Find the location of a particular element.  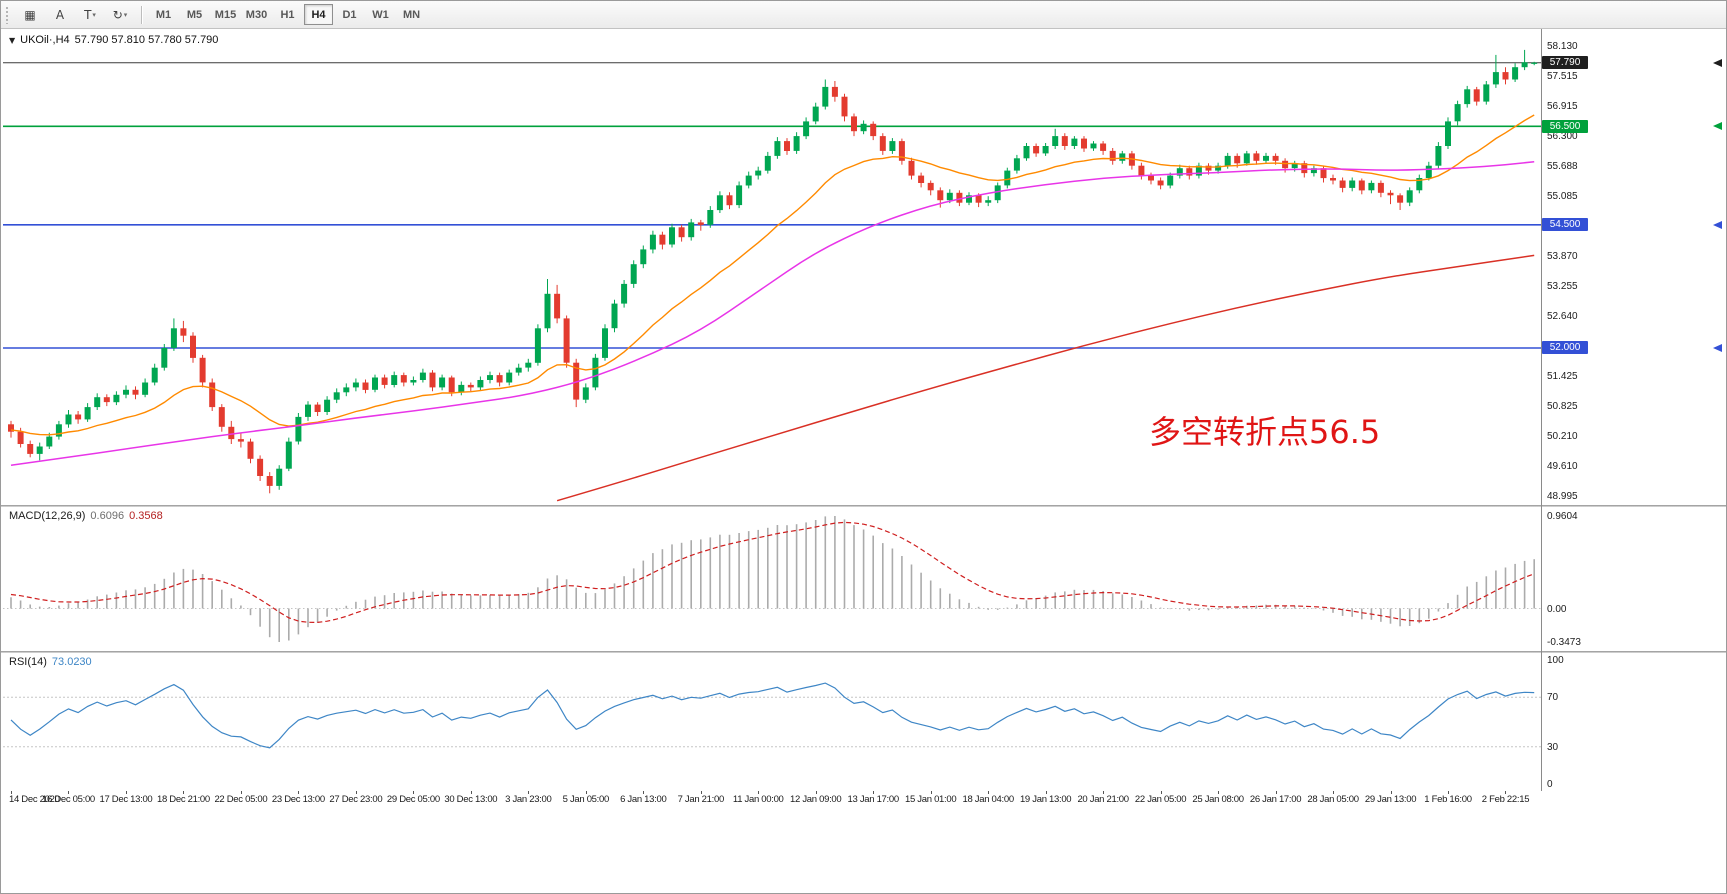

tool-group: ▦ A T ▾ ↻ ▾ is located at coordinates (75, 15).